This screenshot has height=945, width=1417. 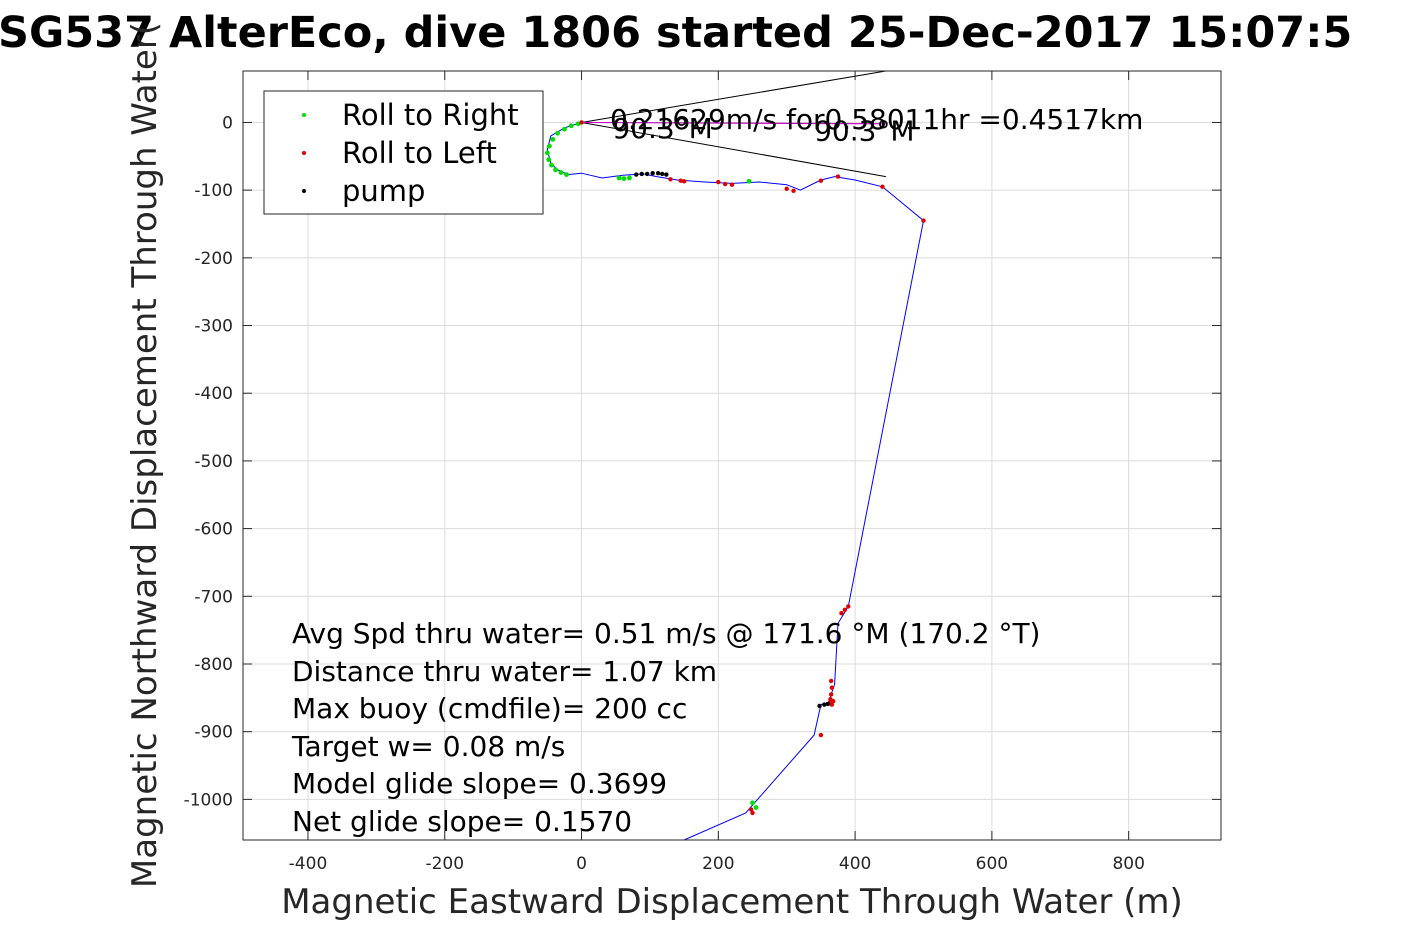 What do you see at coordinates (213, 259) in the screenshot?
I see `y-tick-label: -200` at bounding box center [213, 259].